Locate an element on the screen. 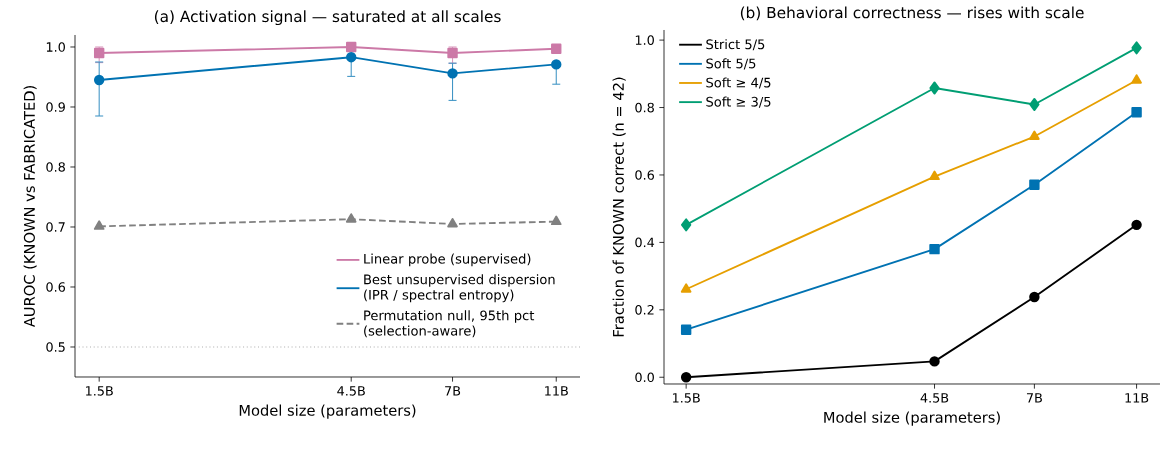 The height and width of the screenshot is (471, 1172). y-tick-label: 0.0 is located at coordinates (644, 377).